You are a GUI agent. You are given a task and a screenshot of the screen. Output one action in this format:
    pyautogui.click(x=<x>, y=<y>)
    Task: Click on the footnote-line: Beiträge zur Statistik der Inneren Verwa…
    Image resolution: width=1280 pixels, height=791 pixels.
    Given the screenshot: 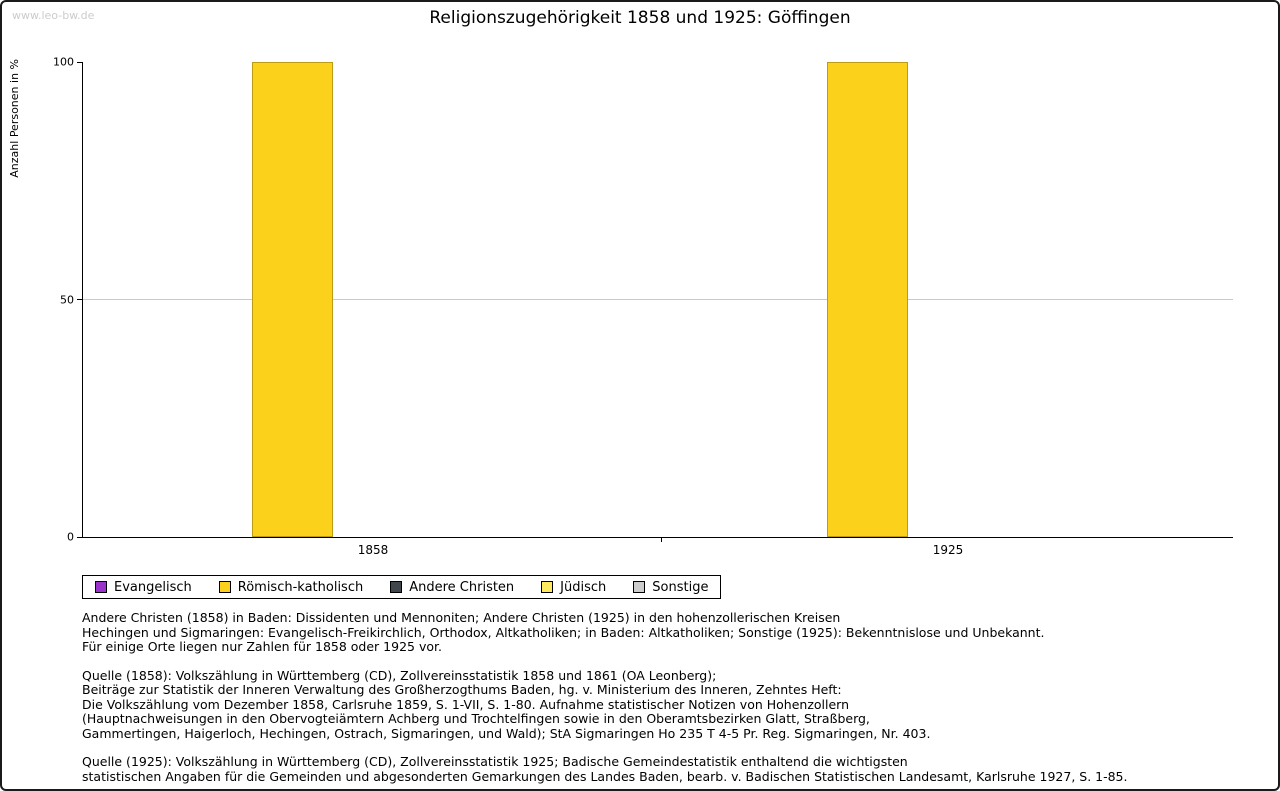 What is the action you would take?
    pyautogui.click(x=462, y=689)
    